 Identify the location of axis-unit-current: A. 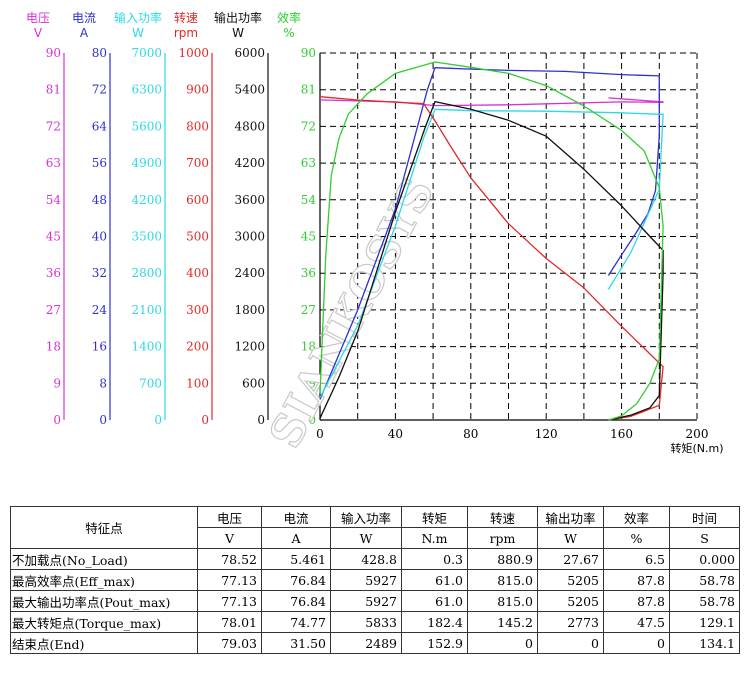
(84, 33).